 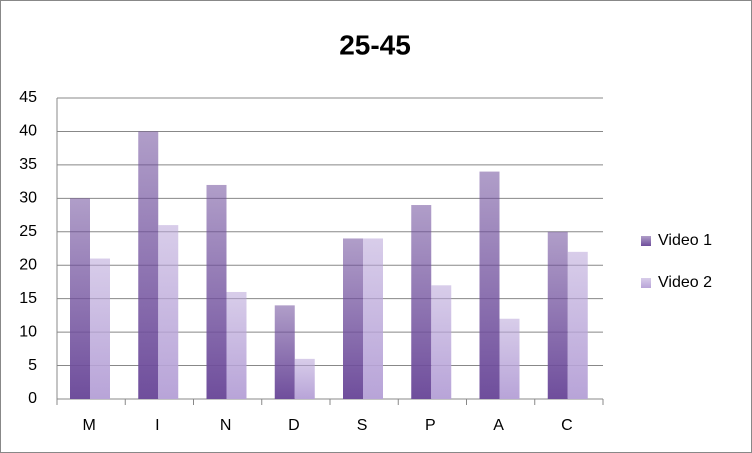 I want to click on y-tick-label: 5, so click(x=32, y=365).